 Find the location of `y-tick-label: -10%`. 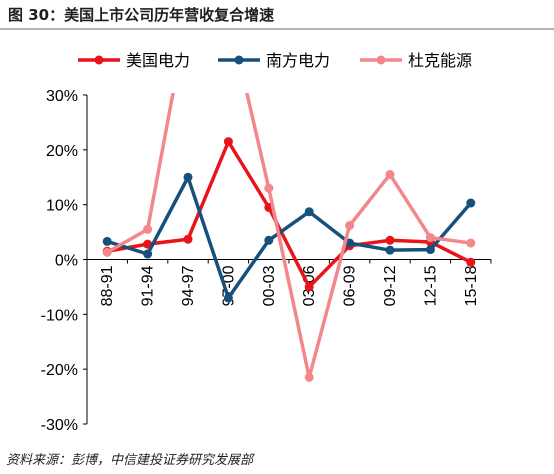

y-tick-label: -10% is located at coordinates (59, 315).